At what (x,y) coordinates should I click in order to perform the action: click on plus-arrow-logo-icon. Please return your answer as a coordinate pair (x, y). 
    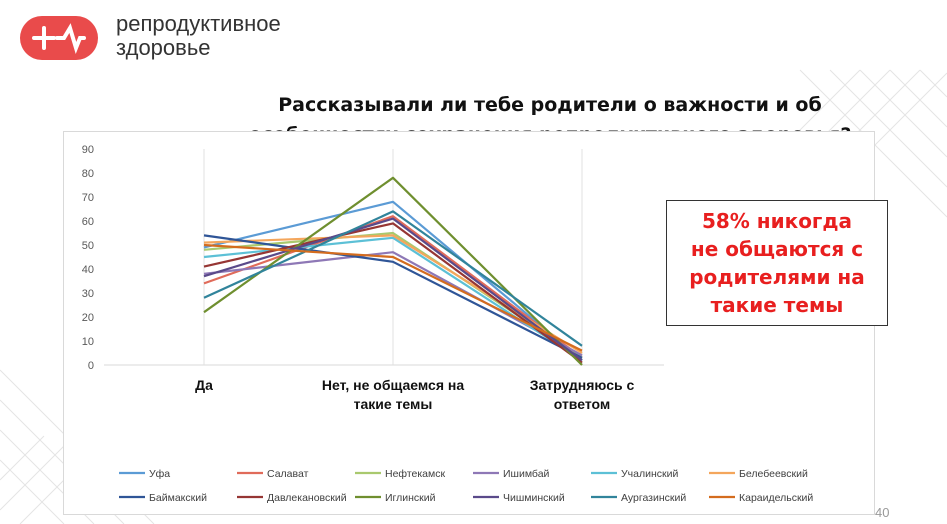
    Looking at the image, I should click on (59, 38).